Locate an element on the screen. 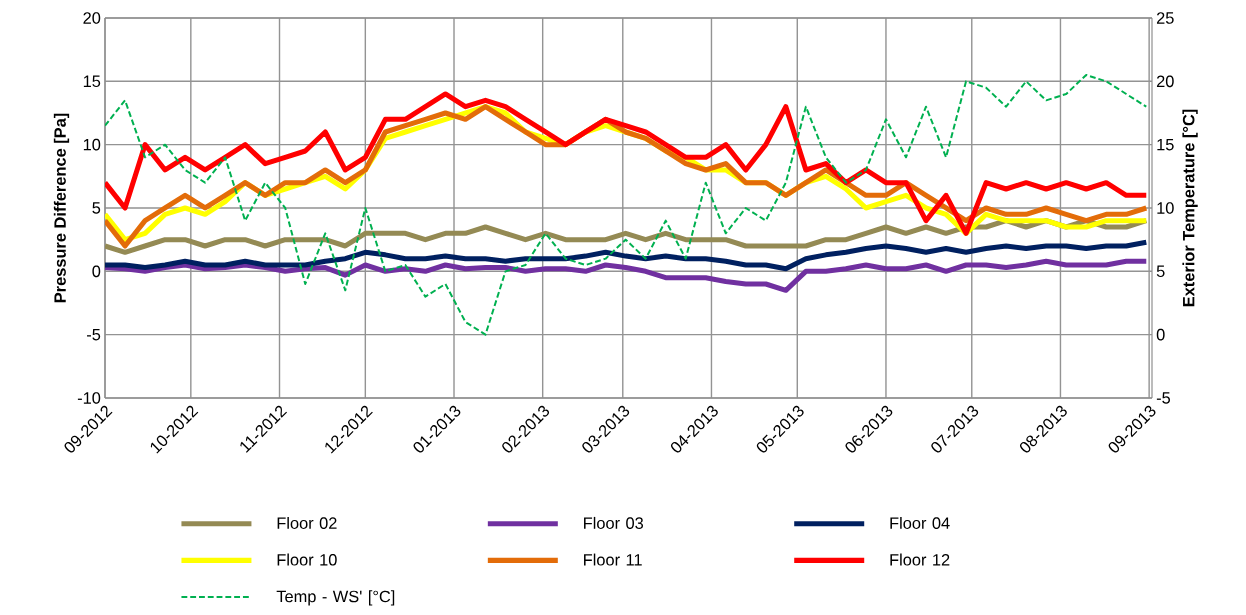 The width and height of the screenshot is (1246, 615). legend-label: Floor 11 is located at coordinates (613, 559).